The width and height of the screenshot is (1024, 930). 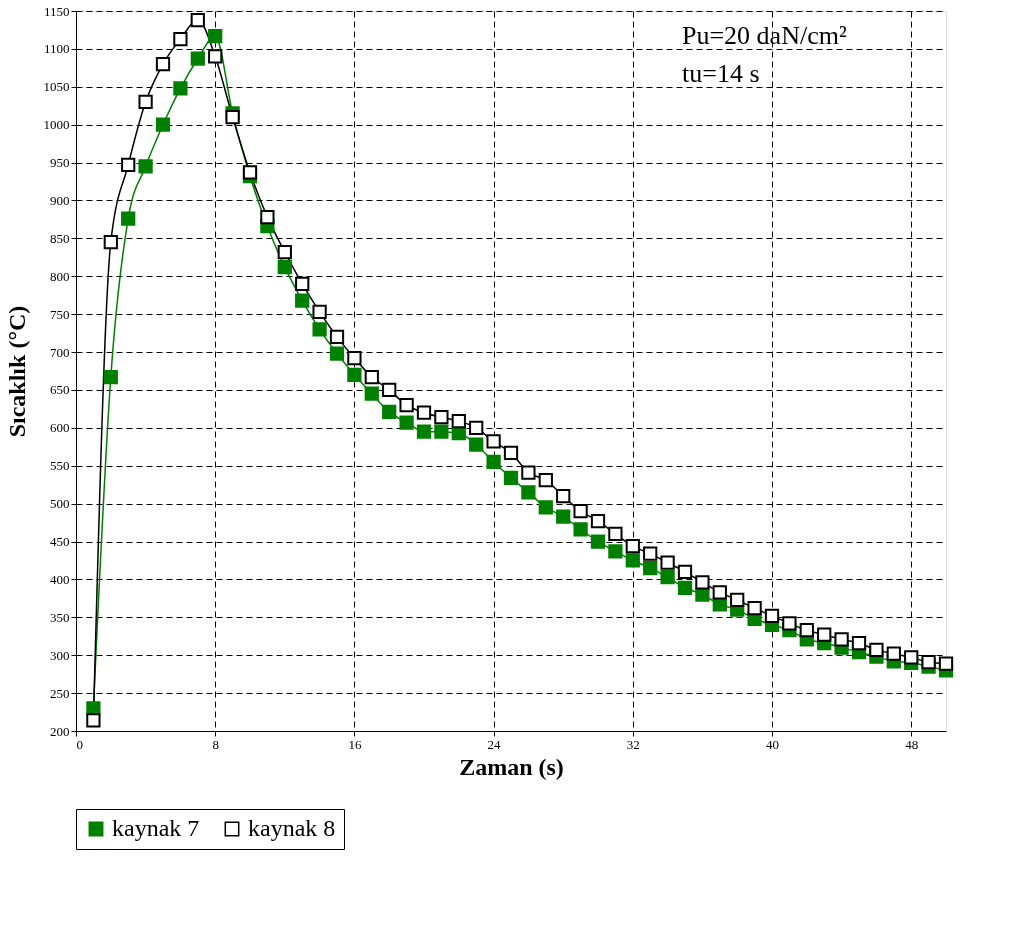 I want to click on legend-label: kaynak 7, so click(x=156, y=828).